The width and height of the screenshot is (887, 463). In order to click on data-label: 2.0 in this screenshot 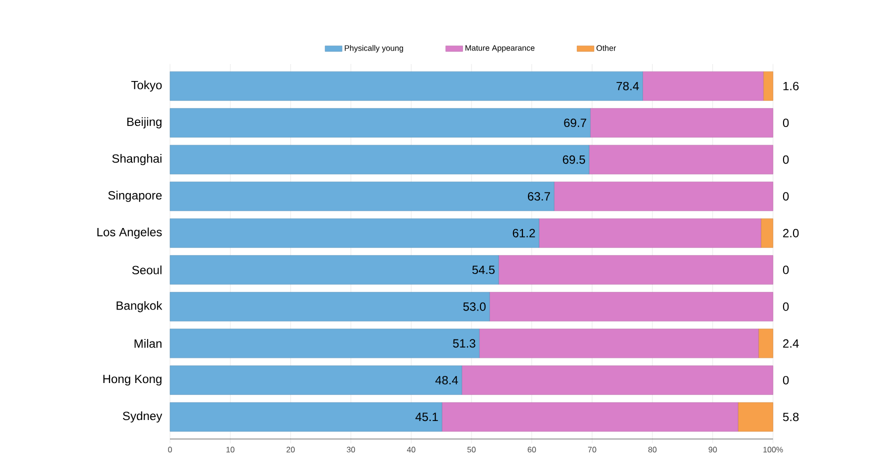, I will do `click(791, 233)`.